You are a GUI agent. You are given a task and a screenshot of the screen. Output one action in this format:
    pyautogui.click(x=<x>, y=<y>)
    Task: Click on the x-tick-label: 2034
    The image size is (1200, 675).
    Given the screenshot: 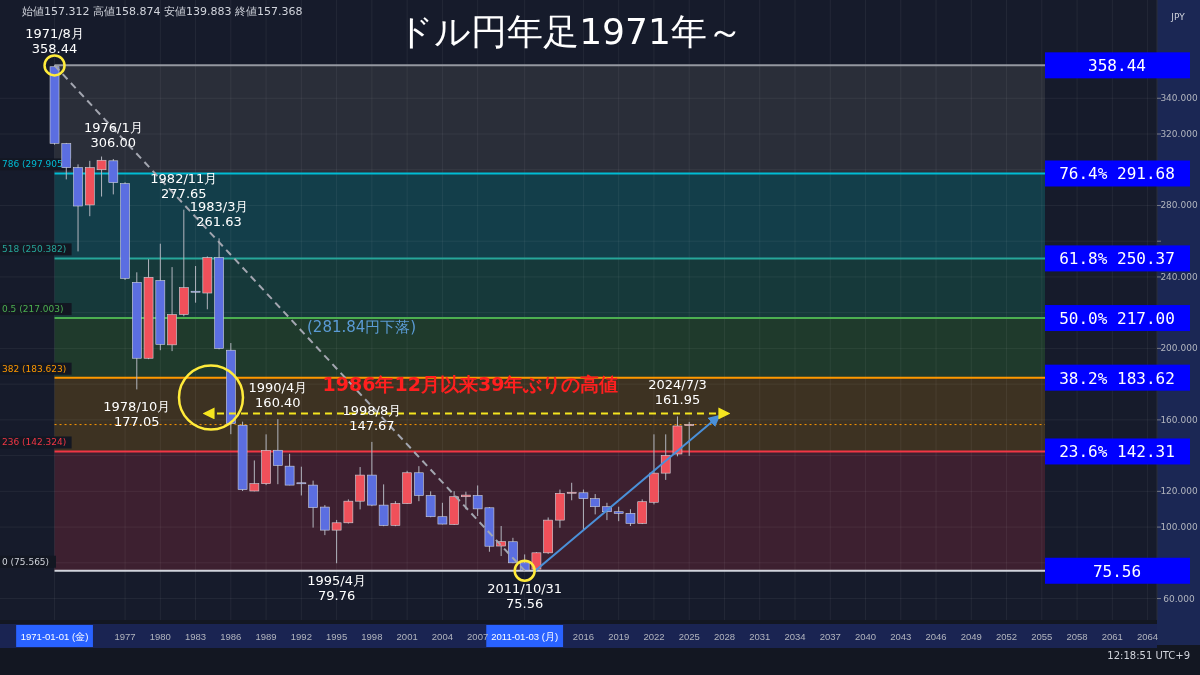 What is the action you would take?
    pyautogui.click(x=795, y=636)
    